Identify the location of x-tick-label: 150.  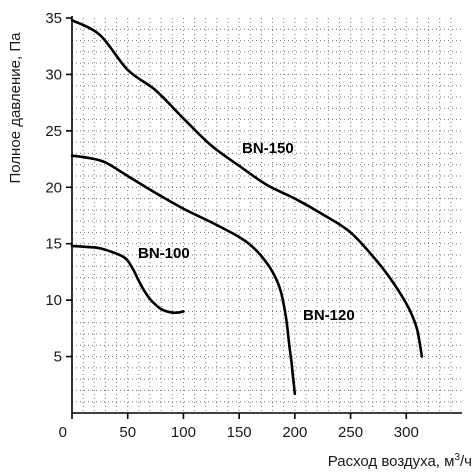
(239, 432).